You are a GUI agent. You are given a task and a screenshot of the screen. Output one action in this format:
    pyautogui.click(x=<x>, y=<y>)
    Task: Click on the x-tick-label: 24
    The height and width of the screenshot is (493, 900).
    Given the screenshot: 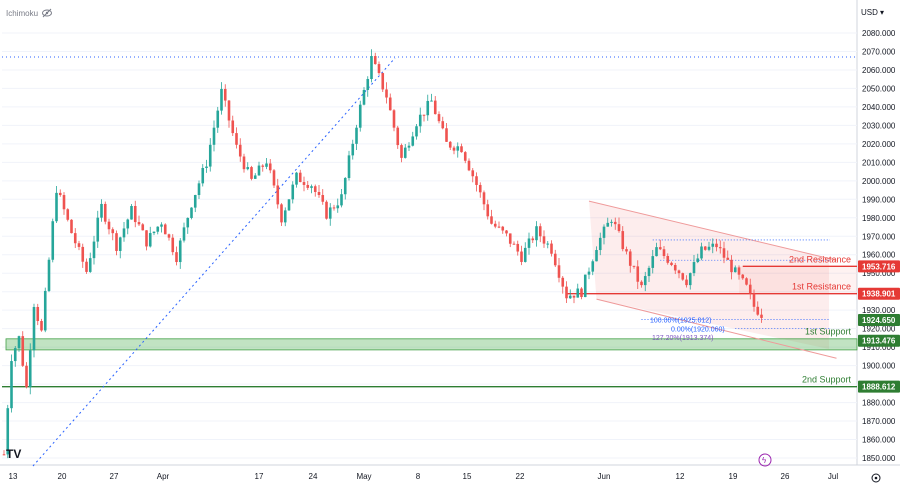 What is the action you would take?
    pyautogui.click(x=313, y=476)
    